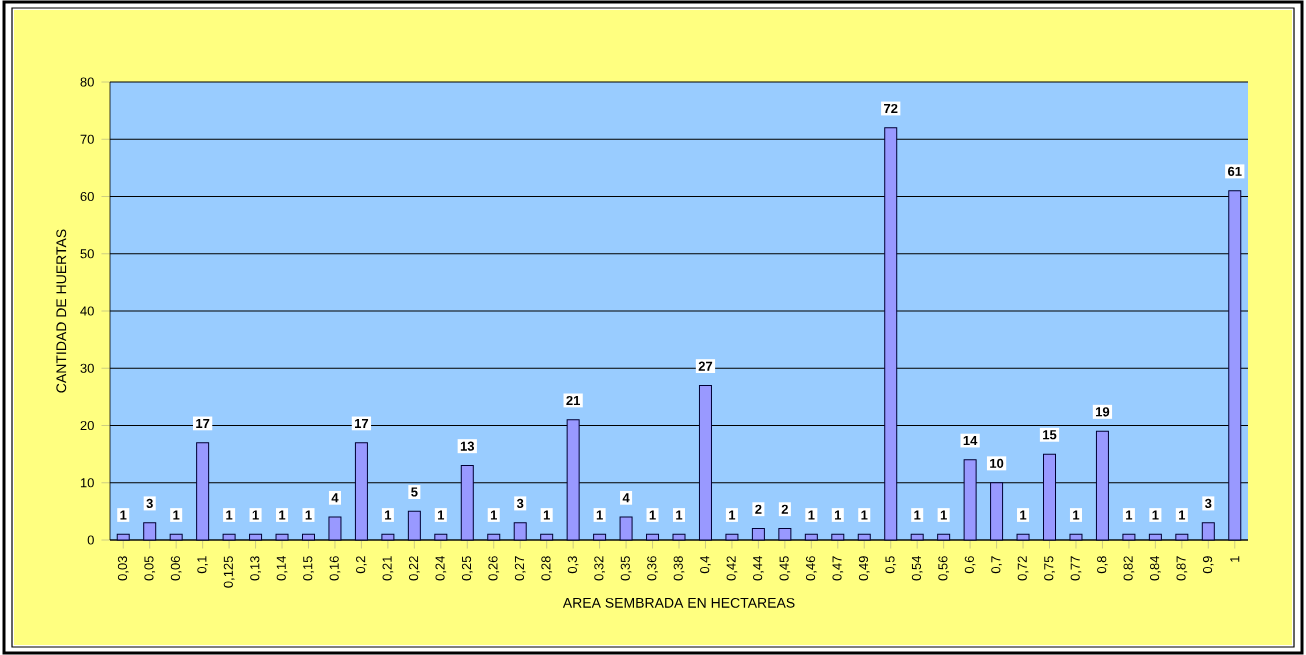  What do you see at coordinates (87, 368) in the screenshot?
I see `y-tick-label: 30` at bounding box center [87, 368].